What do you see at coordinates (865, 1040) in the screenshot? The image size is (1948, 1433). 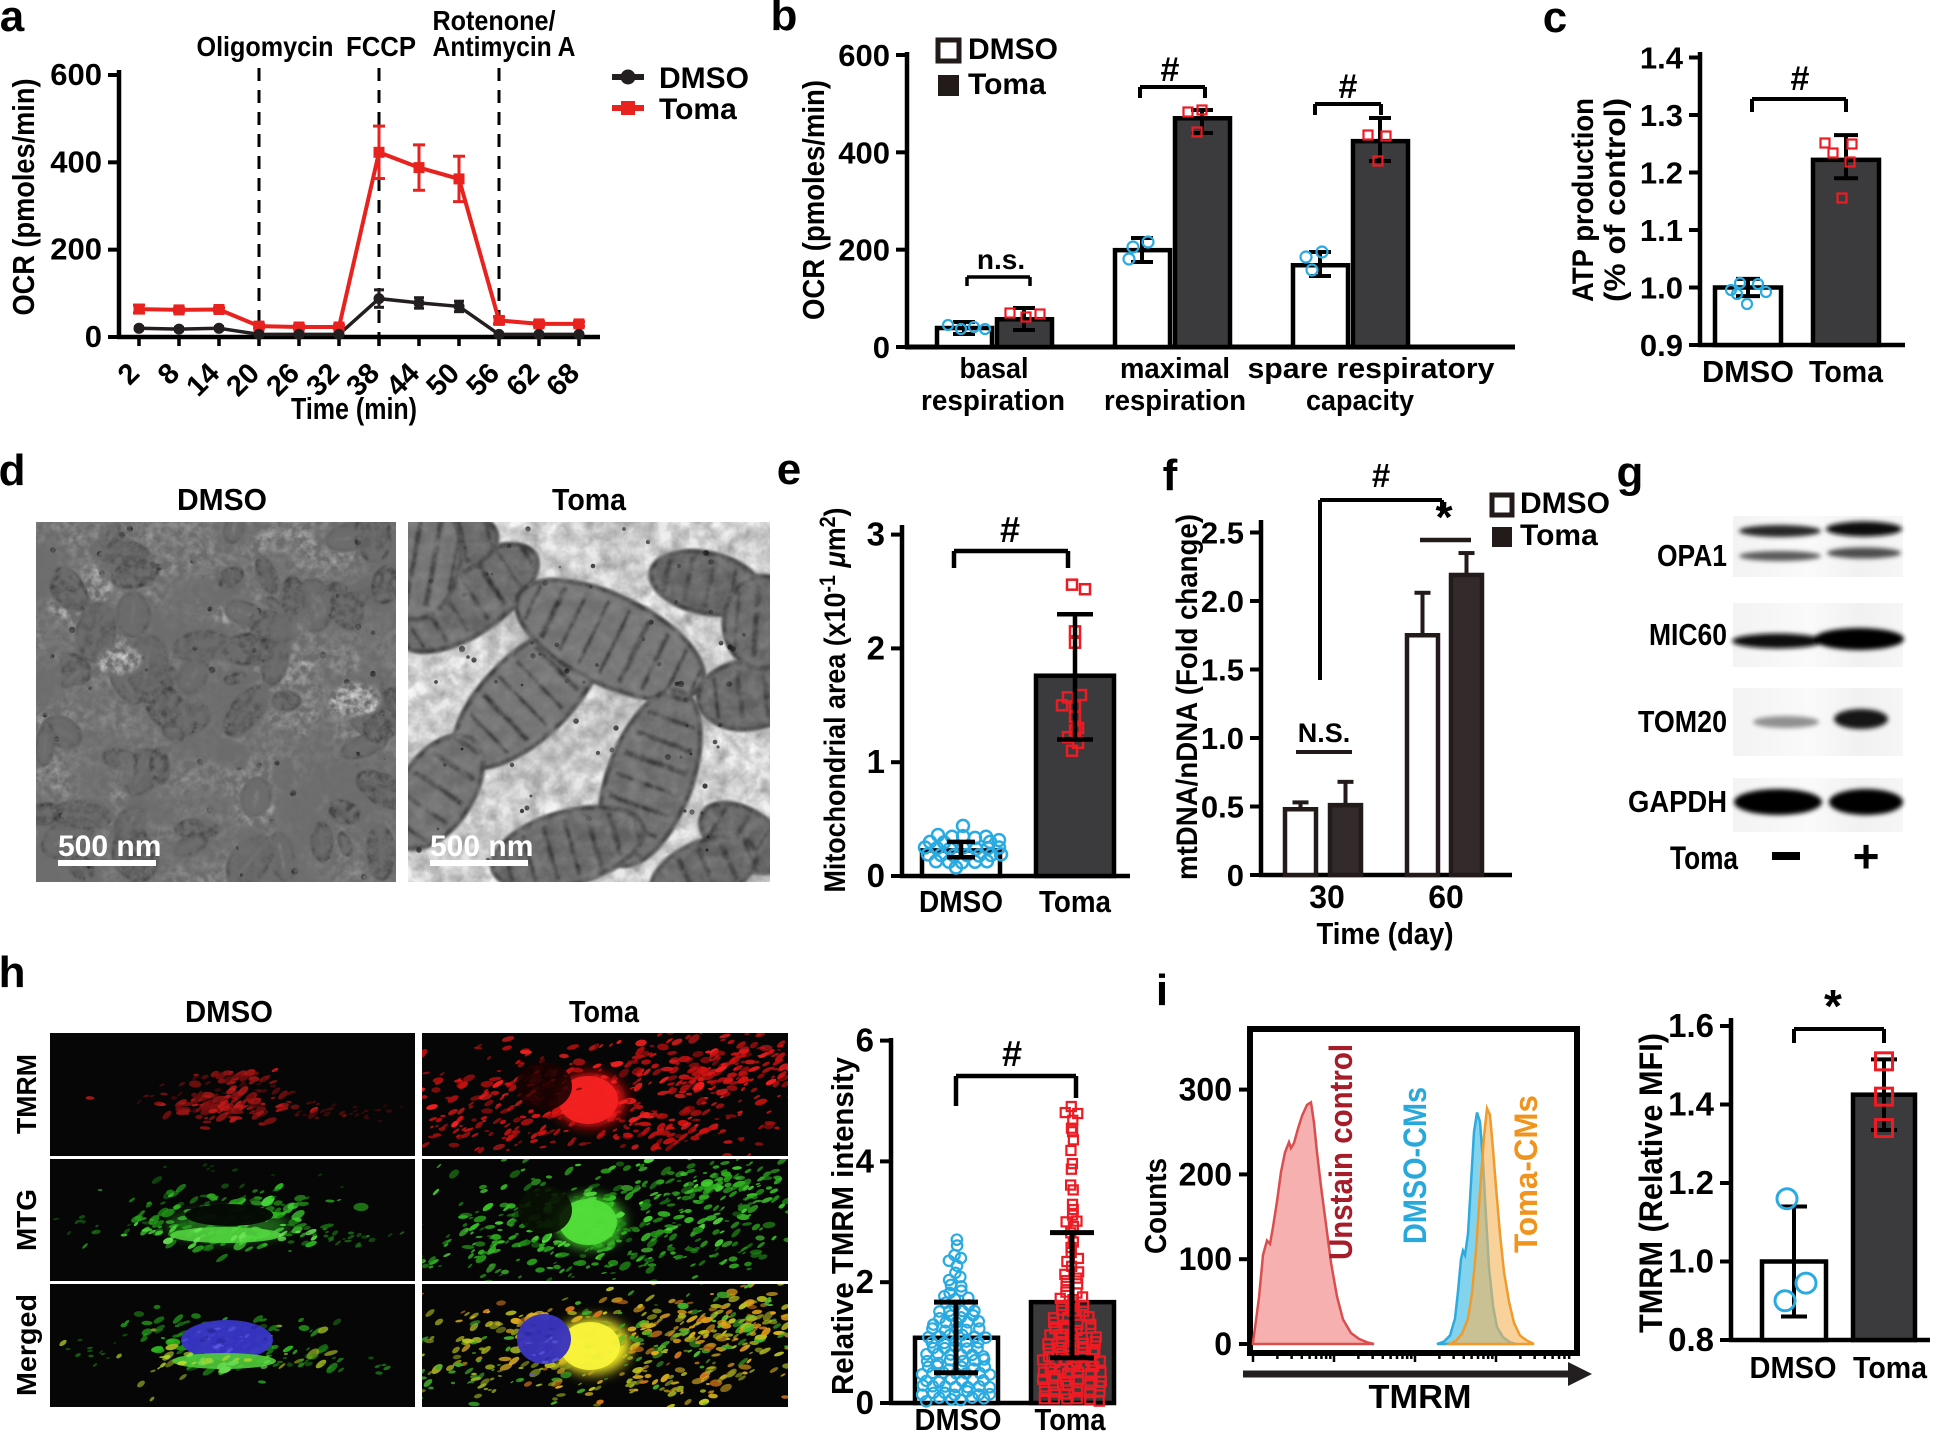 I see `svg-text: 6` at bounding box center [865, 1040].